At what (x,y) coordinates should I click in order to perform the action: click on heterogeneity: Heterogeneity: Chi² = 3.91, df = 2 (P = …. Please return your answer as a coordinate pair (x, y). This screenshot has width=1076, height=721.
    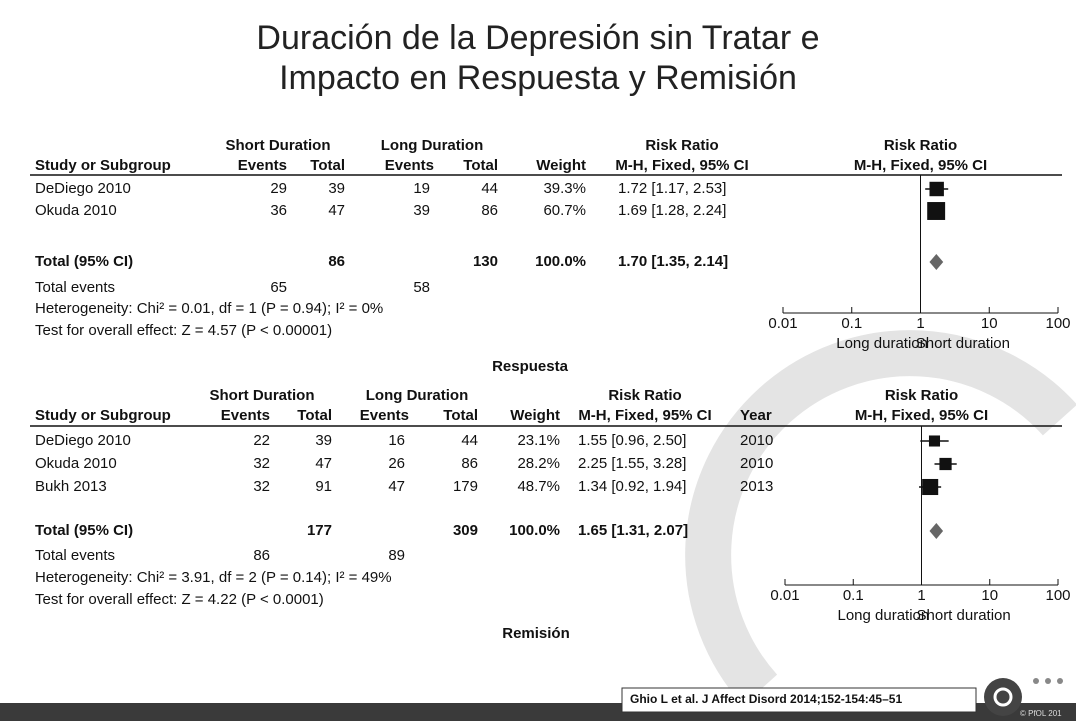
    Looking at the image, I should click on (213, 577).